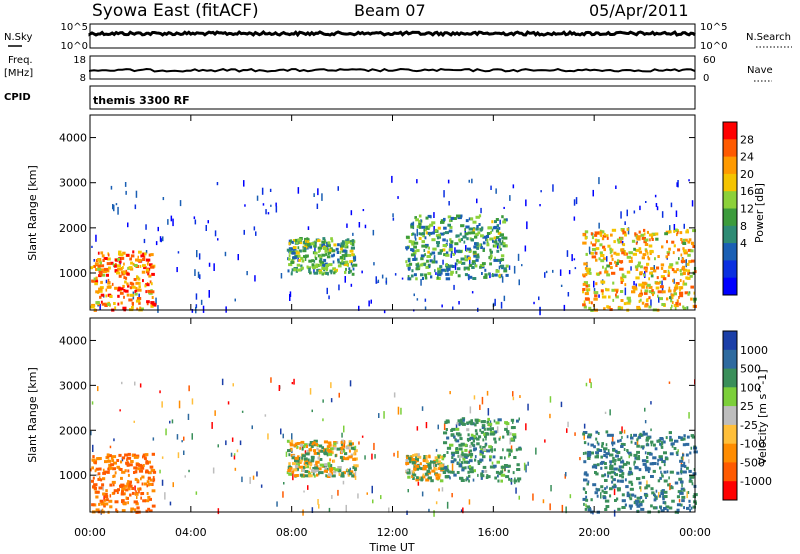 The image size is (800, 554). Describe the element at coordinates (392, 33) in the screenshot. I see `nsky-series` at that location.